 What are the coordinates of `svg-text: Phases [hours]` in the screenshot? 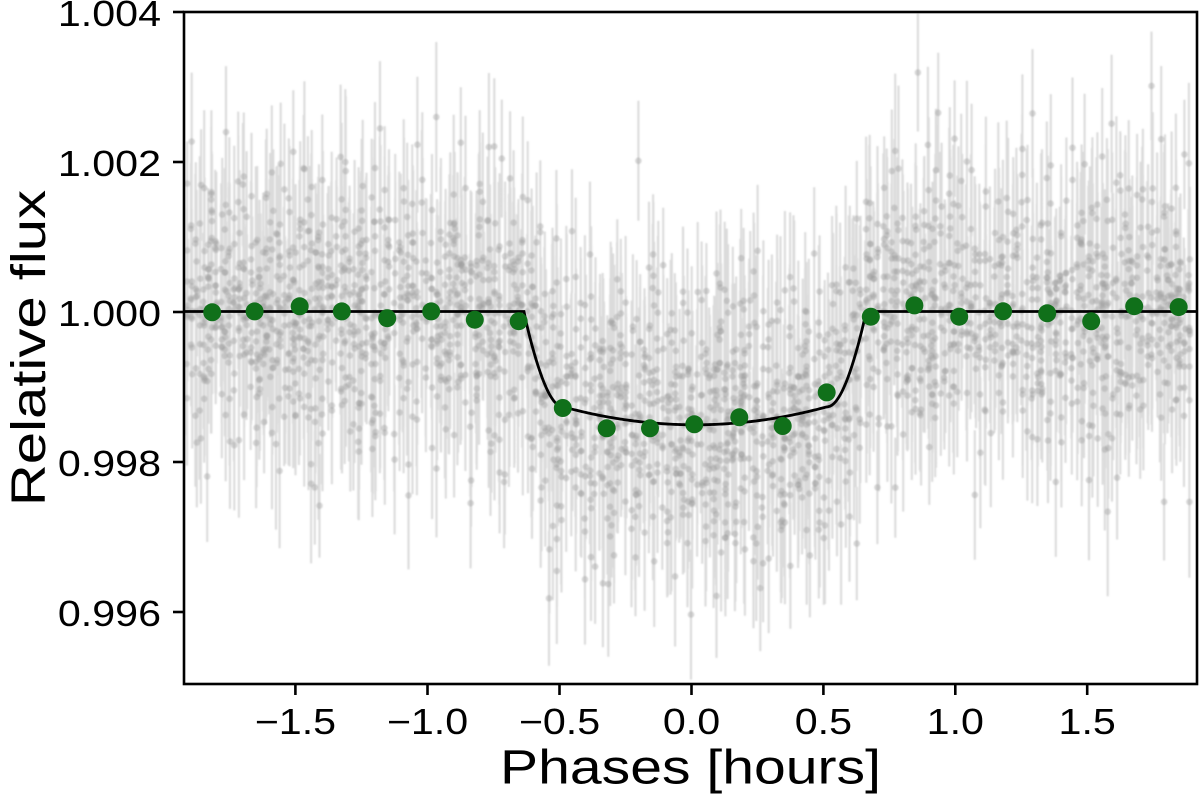 It's located at (690, 768).